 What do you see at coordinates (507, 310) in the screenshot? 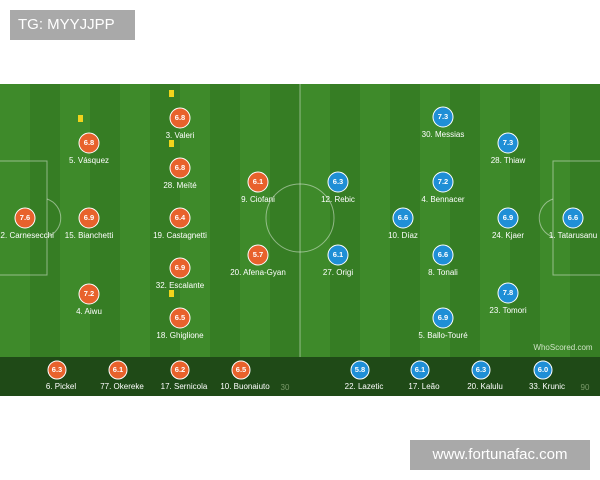
I see `player-name: 23. Tomori` at bounding box center [507, 310].